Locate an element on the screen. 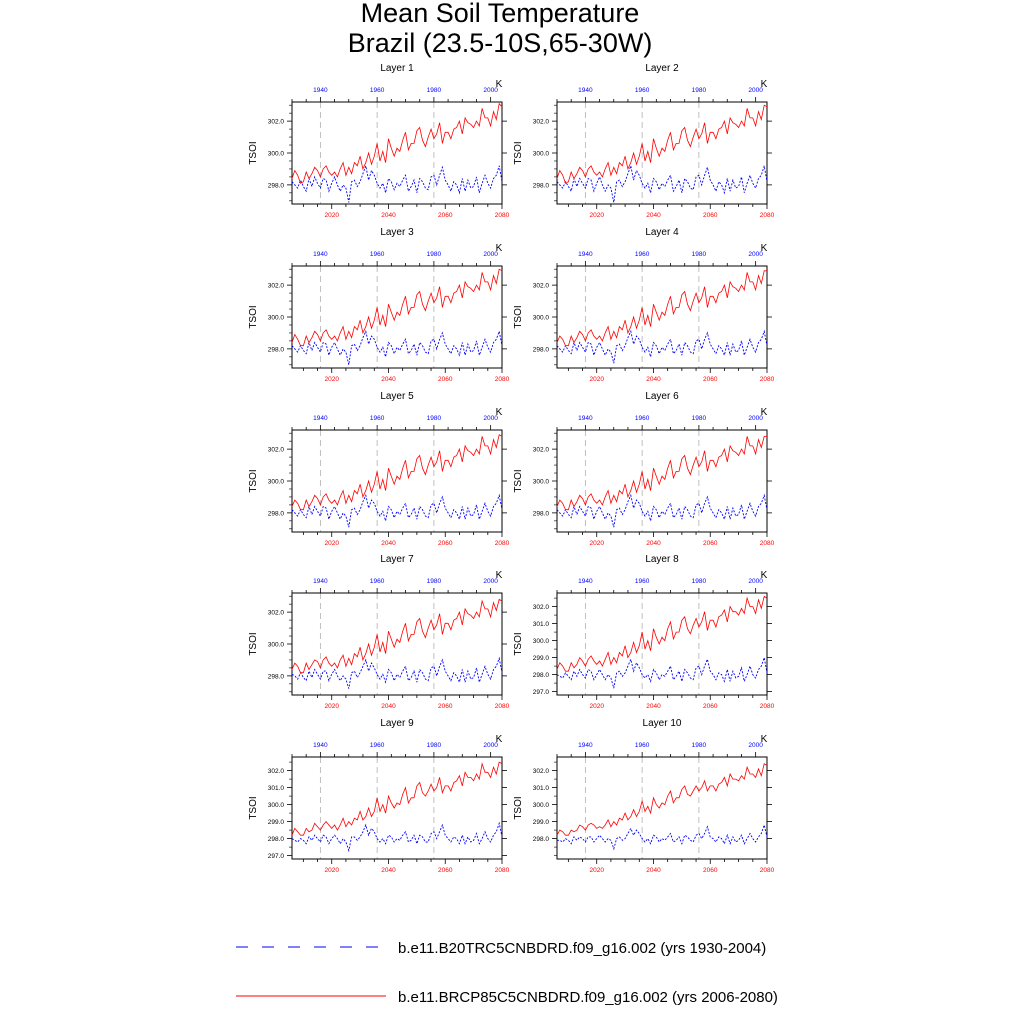 The width and height of the screenshot is (1024, 1024). figure-title-line-2: Brazil (23.5-10S,65-30W) is located at coordinates (500, 43).